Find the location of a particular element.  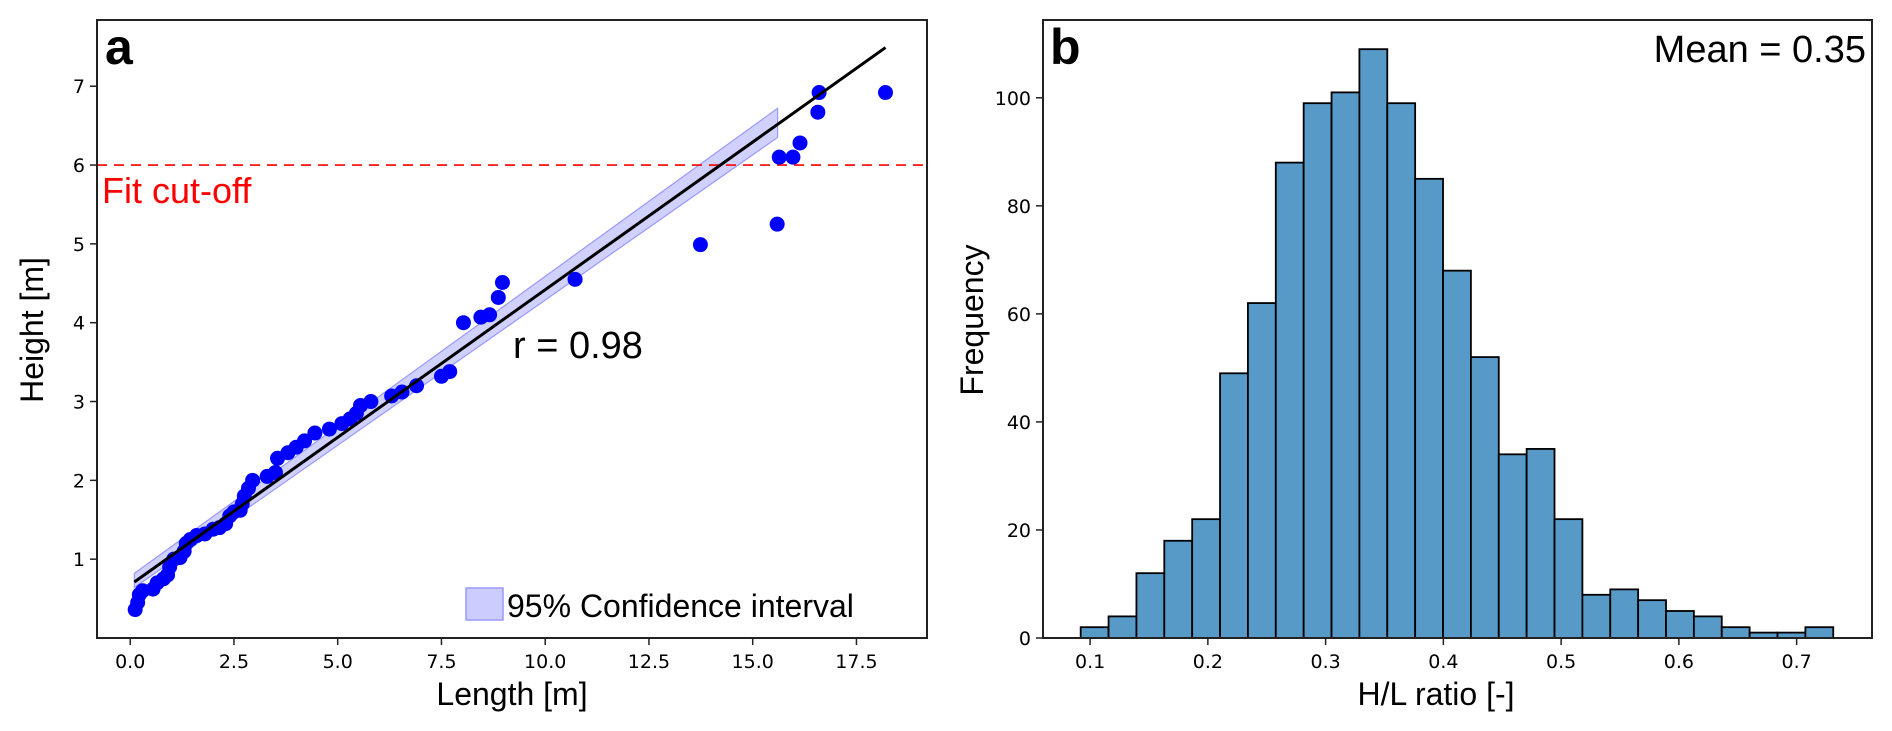

y-axis-label-a: Height [m] is located at coordinates (32, 330).